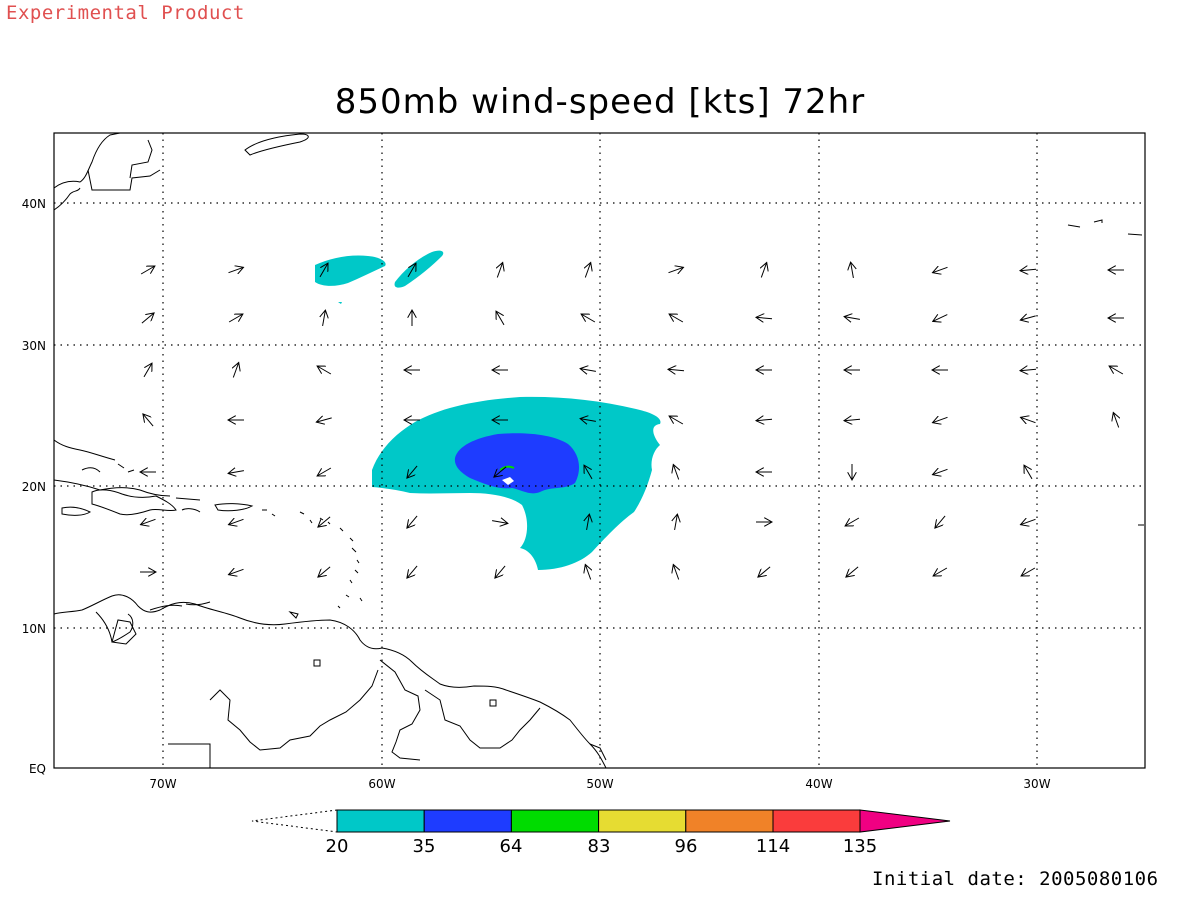 This screenshot has height=900, width=1200. What do you see at coordinates (686, 846) in the screenshot?
I see `colorbar-tick-96: 96` at bounding box center [686, 846].